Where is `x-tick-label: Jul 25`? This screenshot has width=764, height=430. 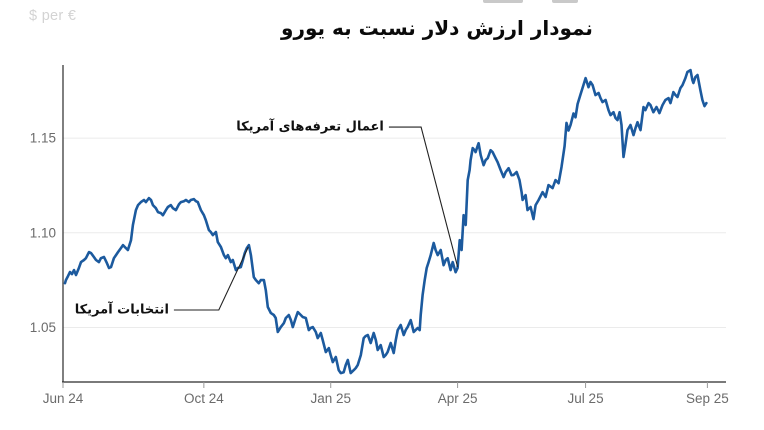 x-tick-label: Jul 25 is located at coordinates (586, 398).